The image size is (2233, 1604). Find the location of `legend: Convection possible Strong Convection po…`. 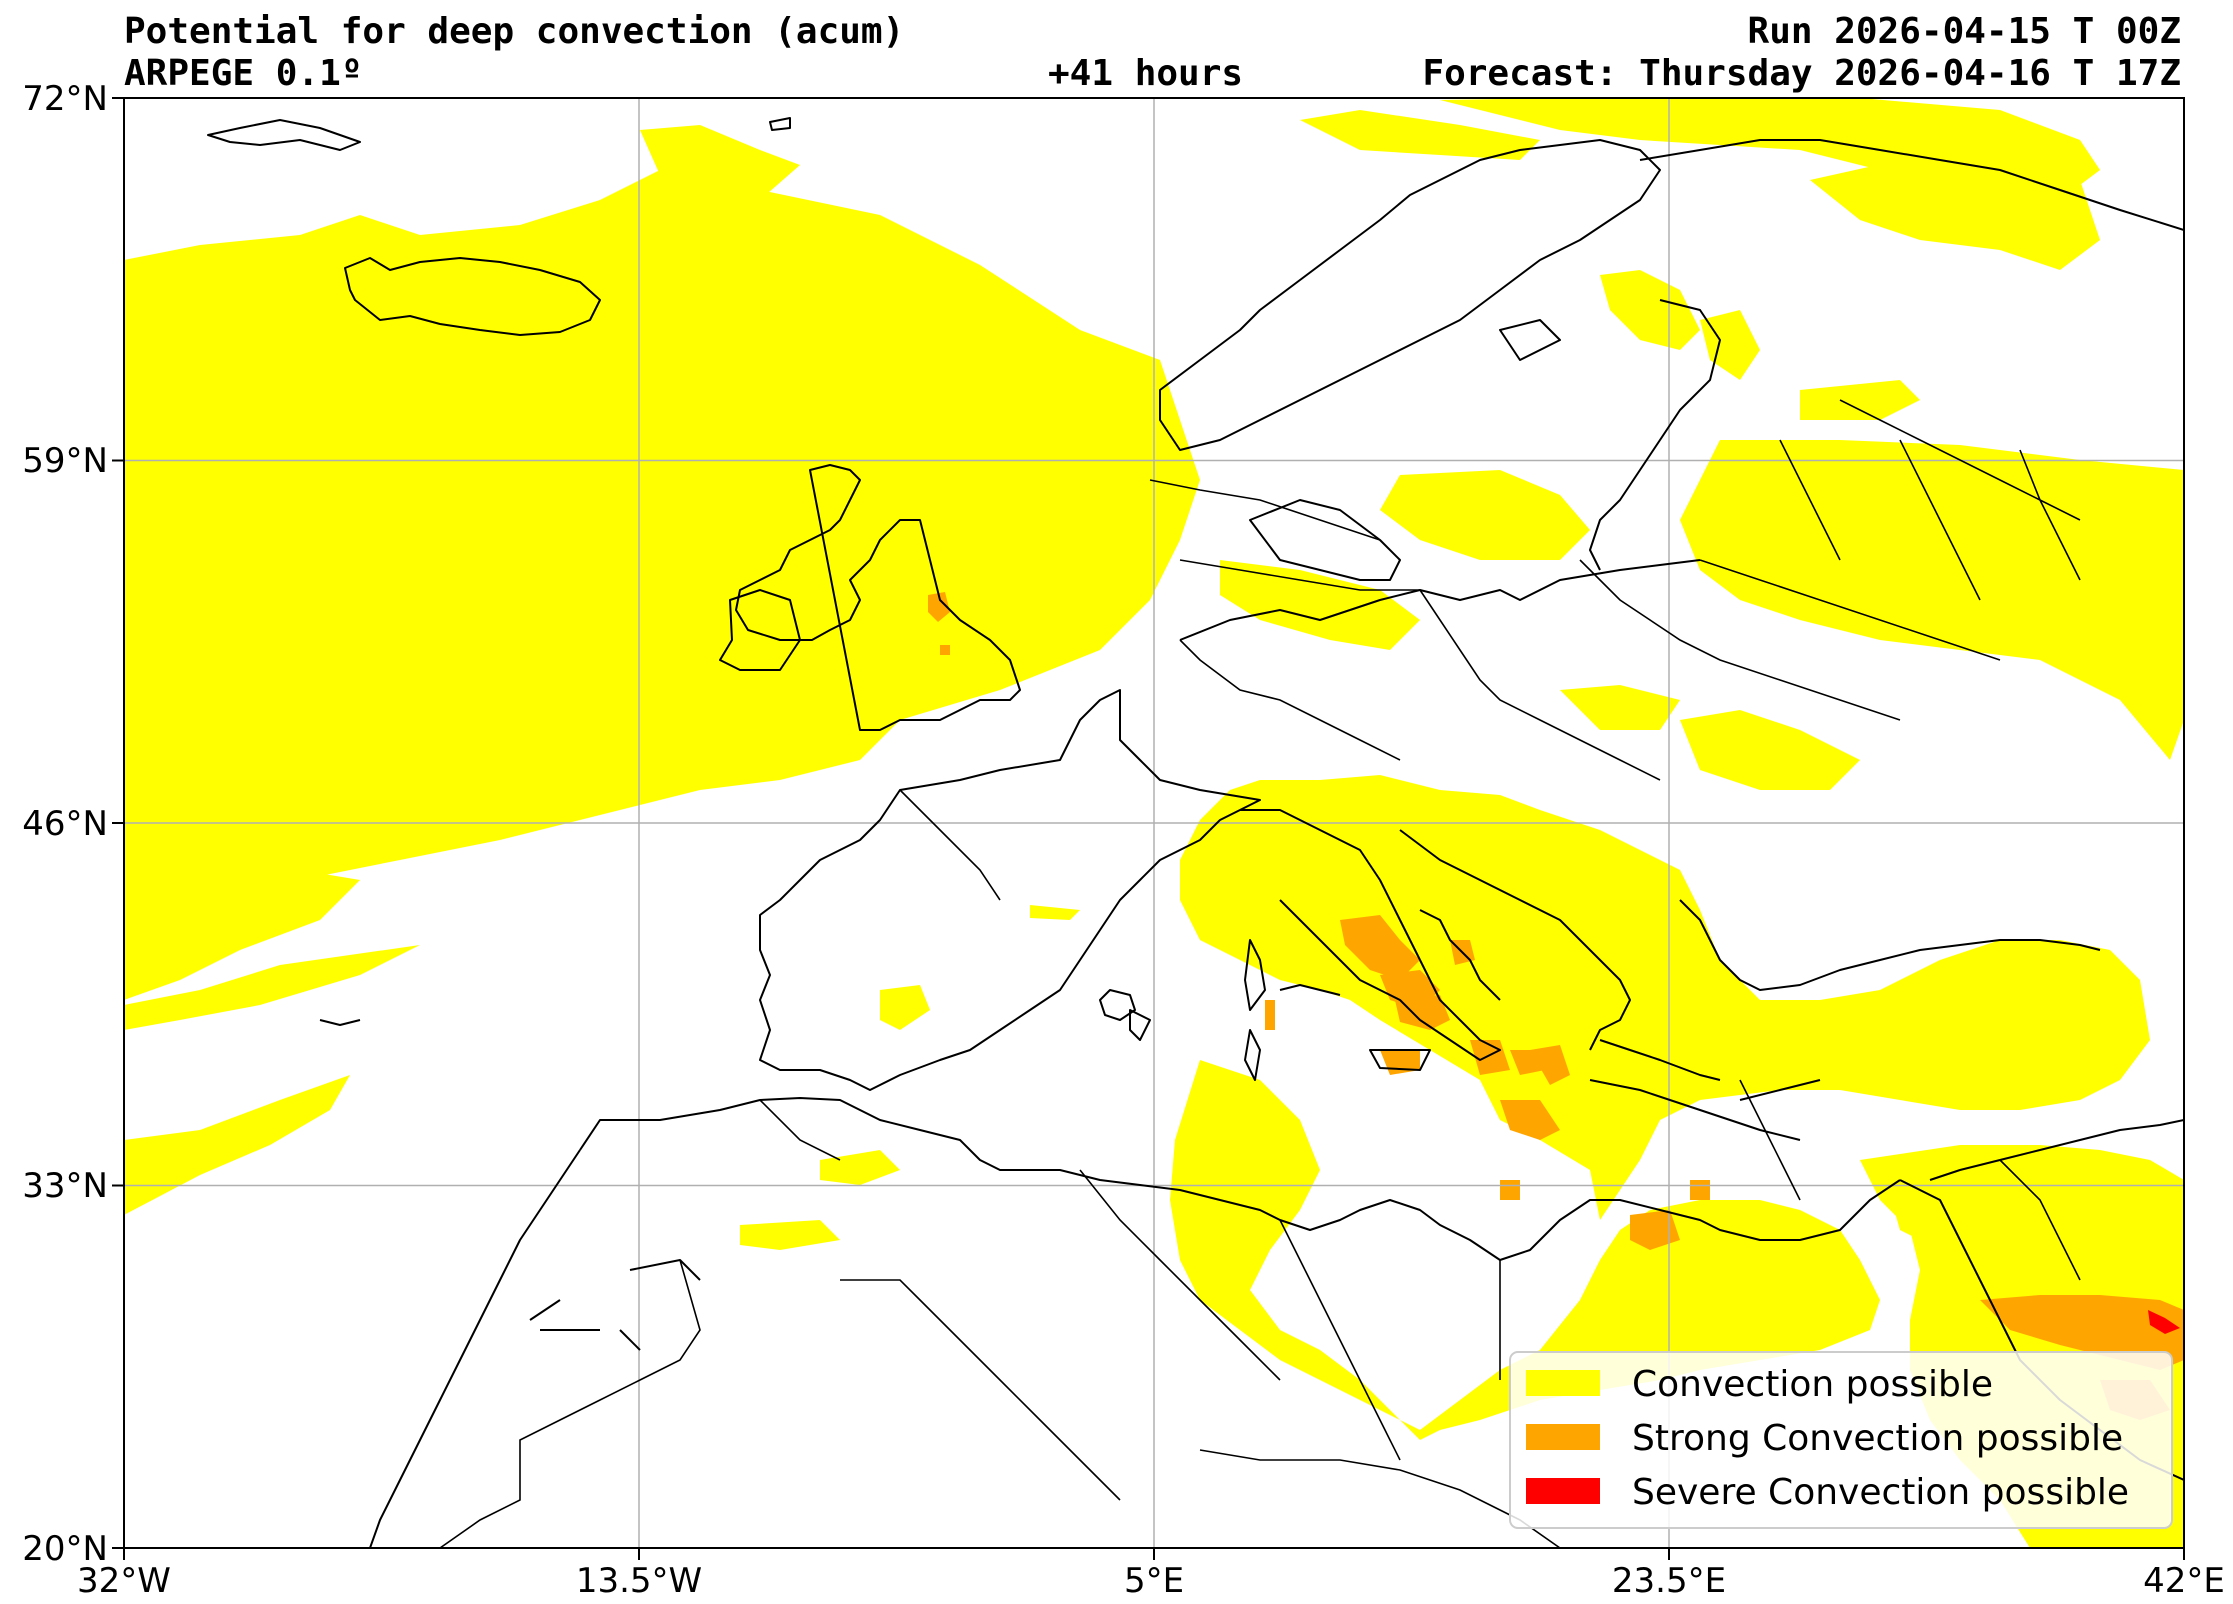

legend: Convection possible Strong Convection po… is located at coordinates (1841, 1440).